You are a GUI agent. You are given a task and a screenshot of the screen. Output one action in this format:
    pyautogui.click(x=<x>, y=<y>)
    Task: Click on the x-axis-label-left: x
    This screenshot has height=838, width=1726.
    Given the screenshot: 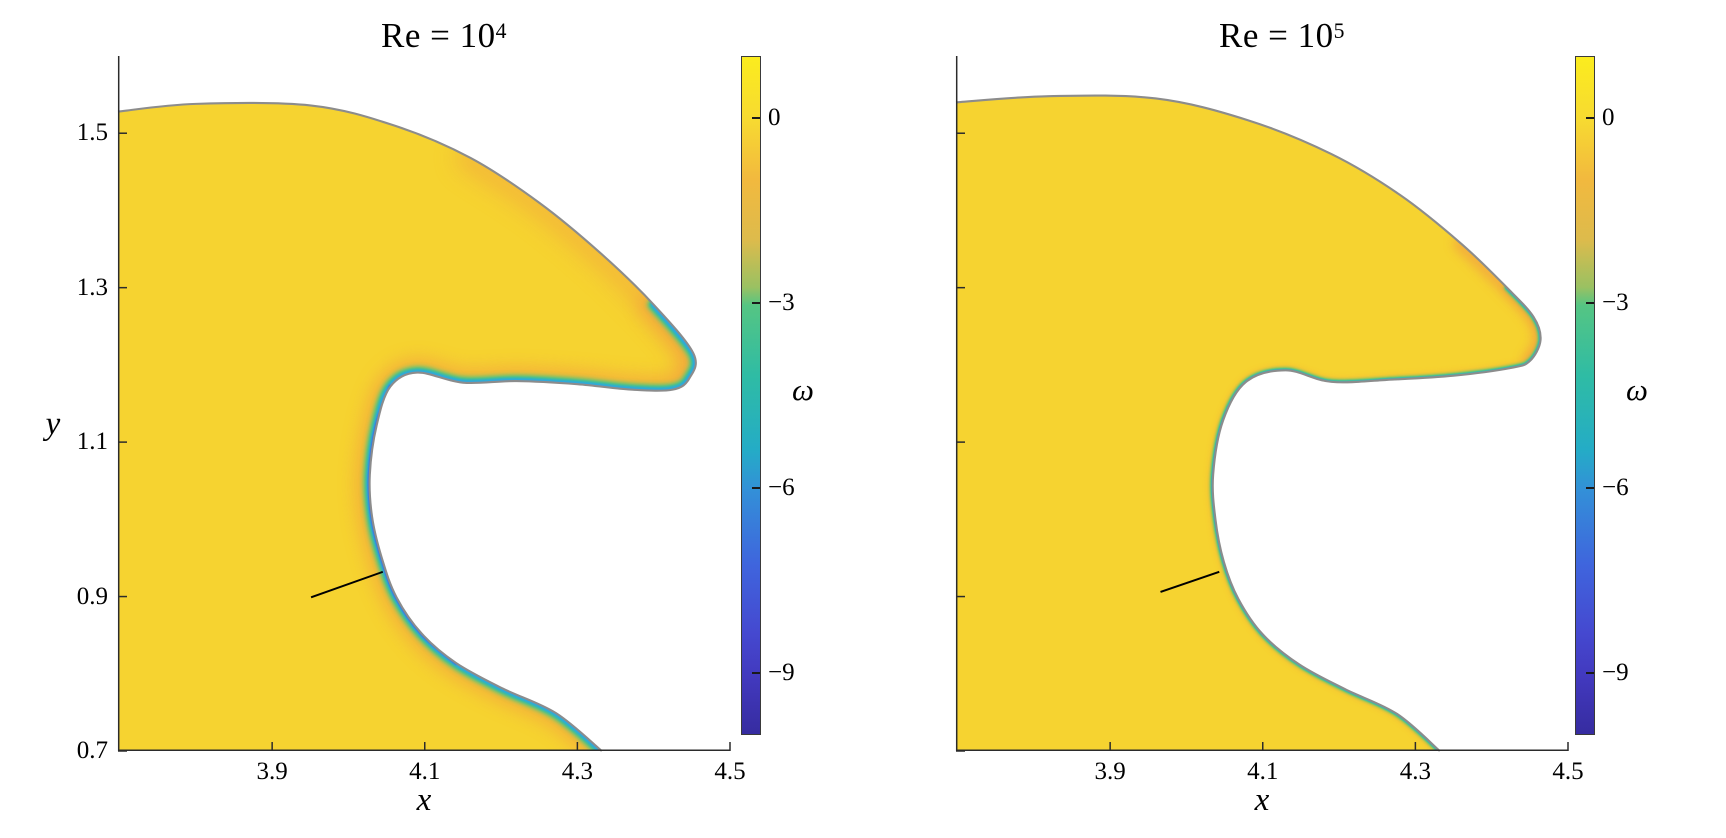 What is the action you would take?
    pyautogui.click(x=424, y=800)
    